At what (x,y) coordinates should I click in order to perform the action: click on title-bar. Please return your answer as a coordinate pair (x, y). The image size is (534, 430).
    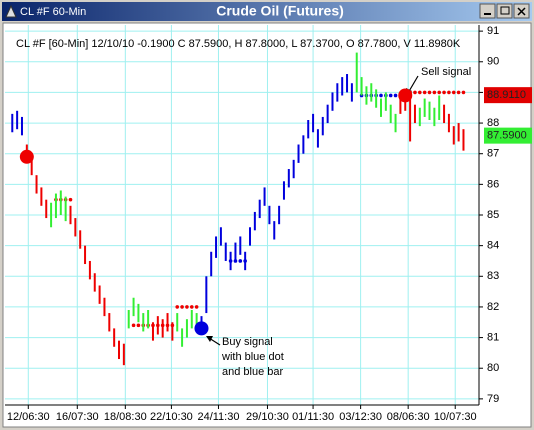
    Looking at the image, I should click on (267, 11).